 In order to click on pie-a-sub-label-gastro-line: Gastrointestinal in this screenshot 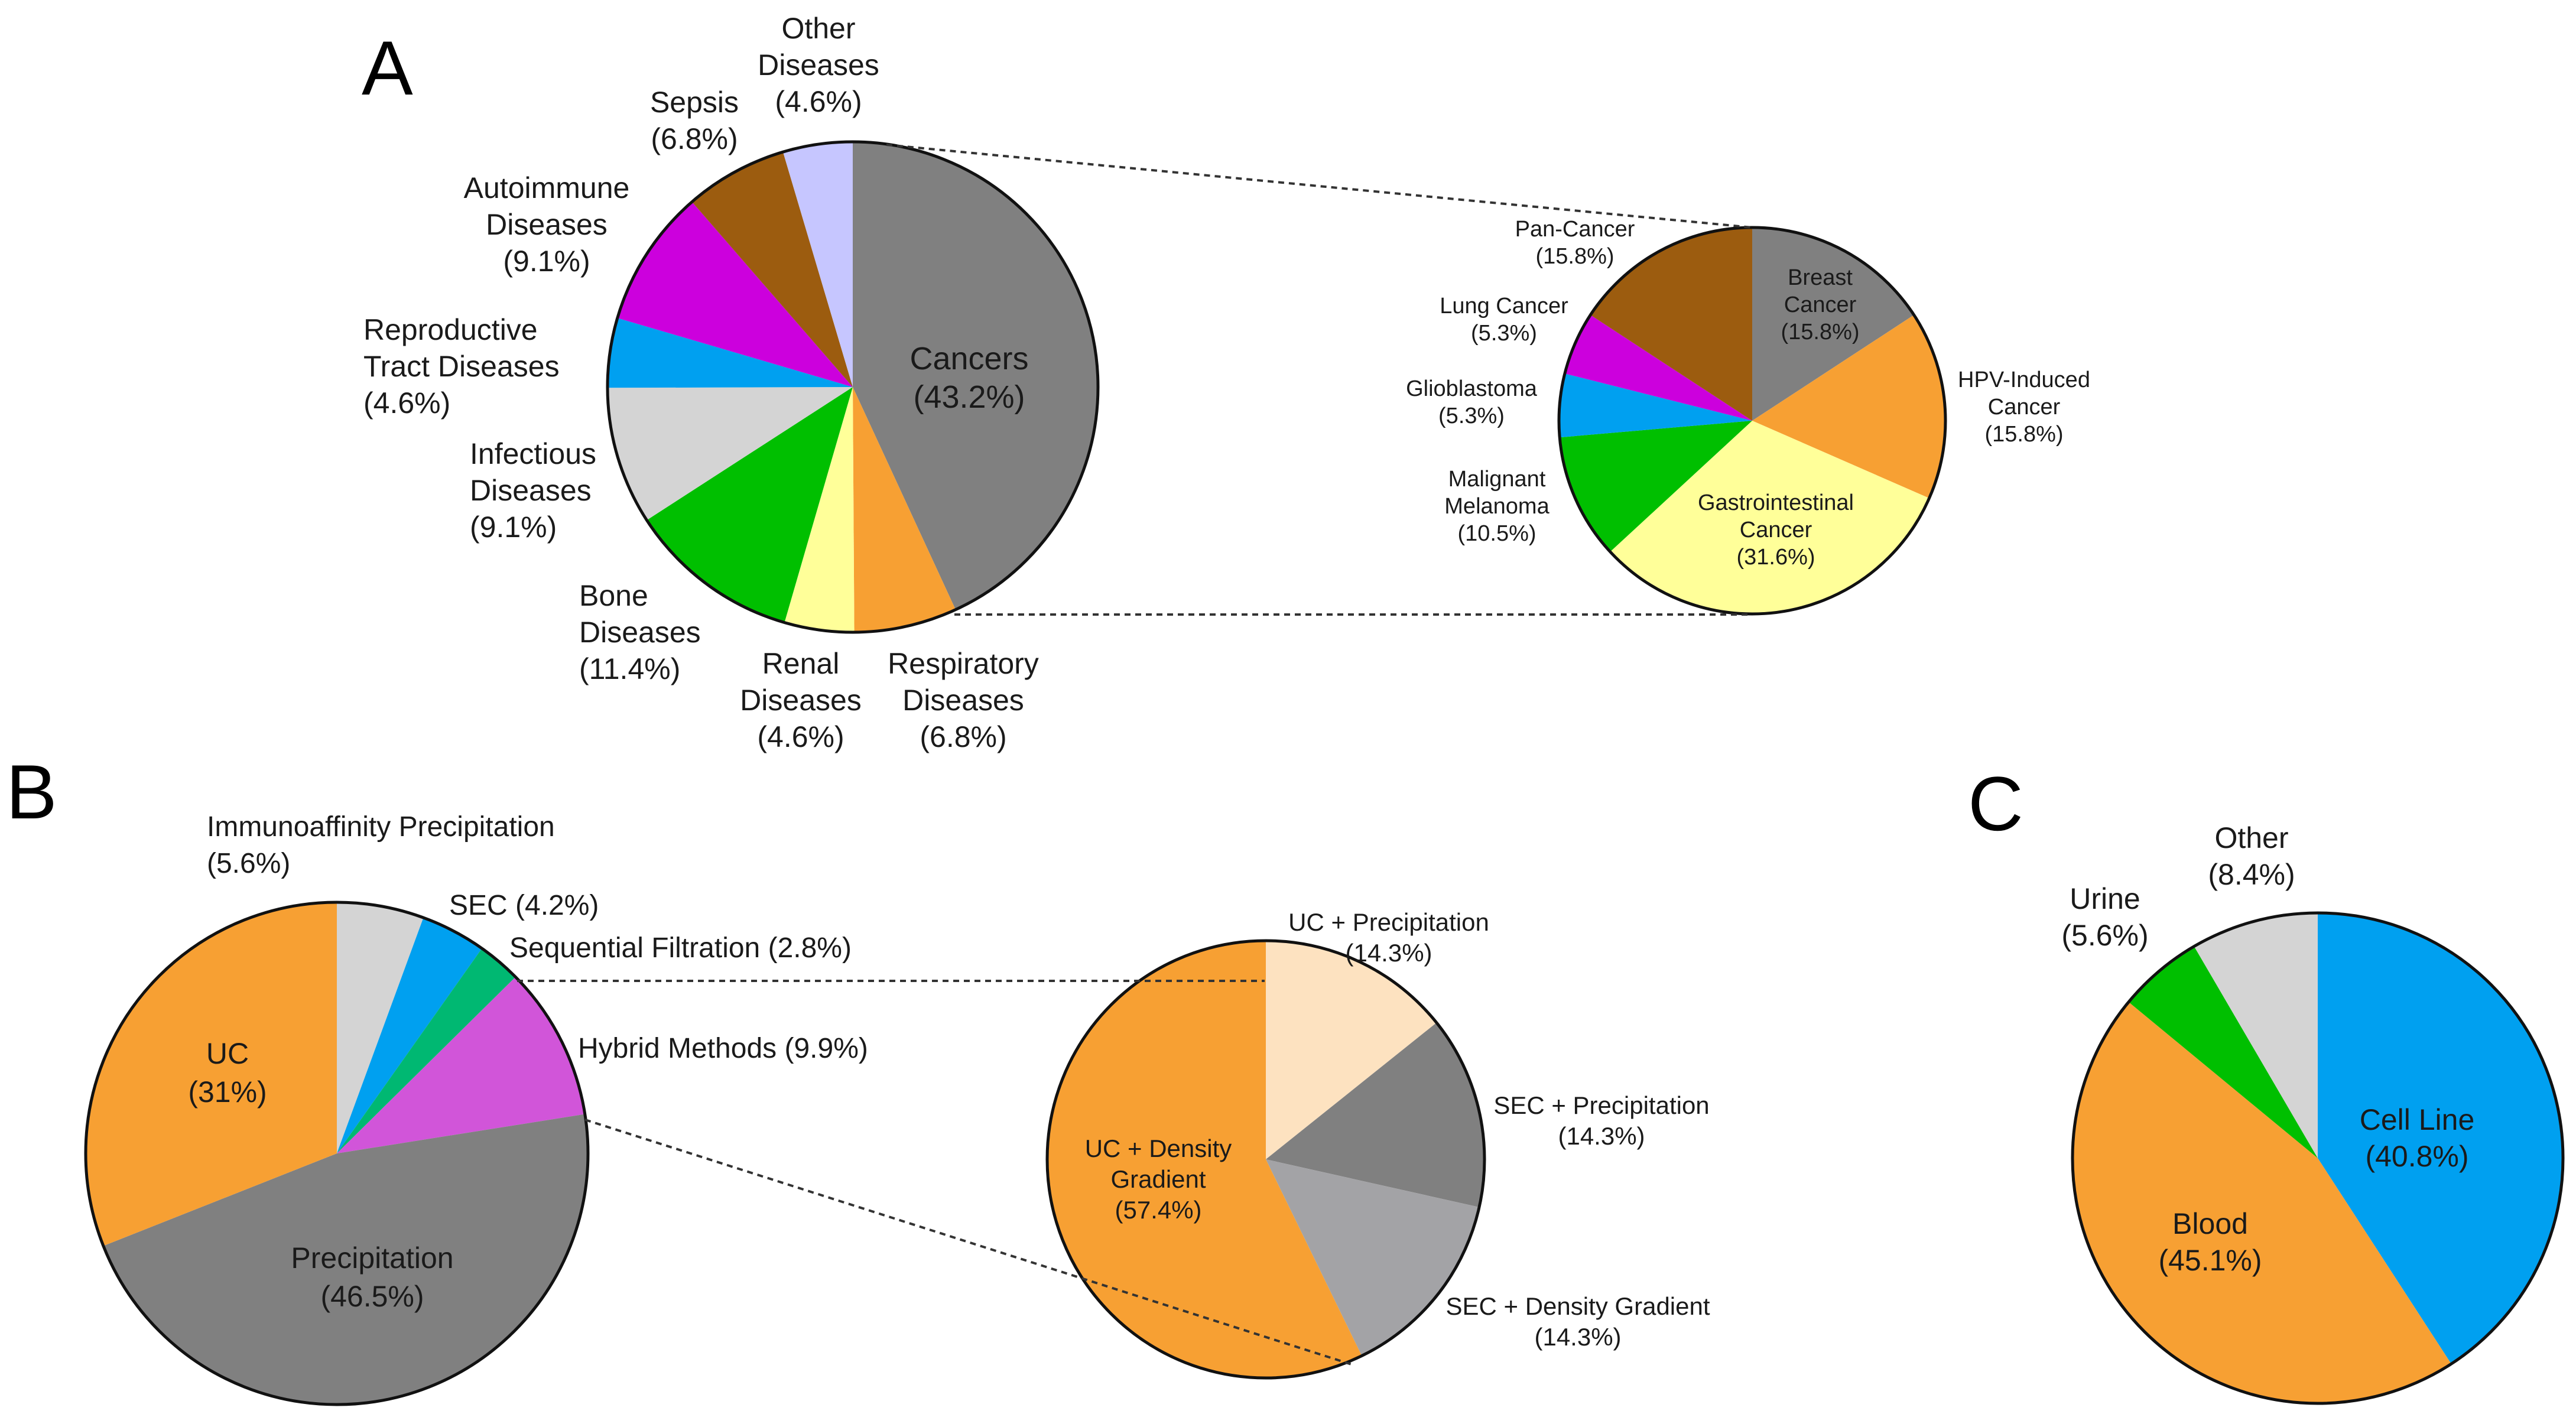, I will do `click(1776, 502)`.